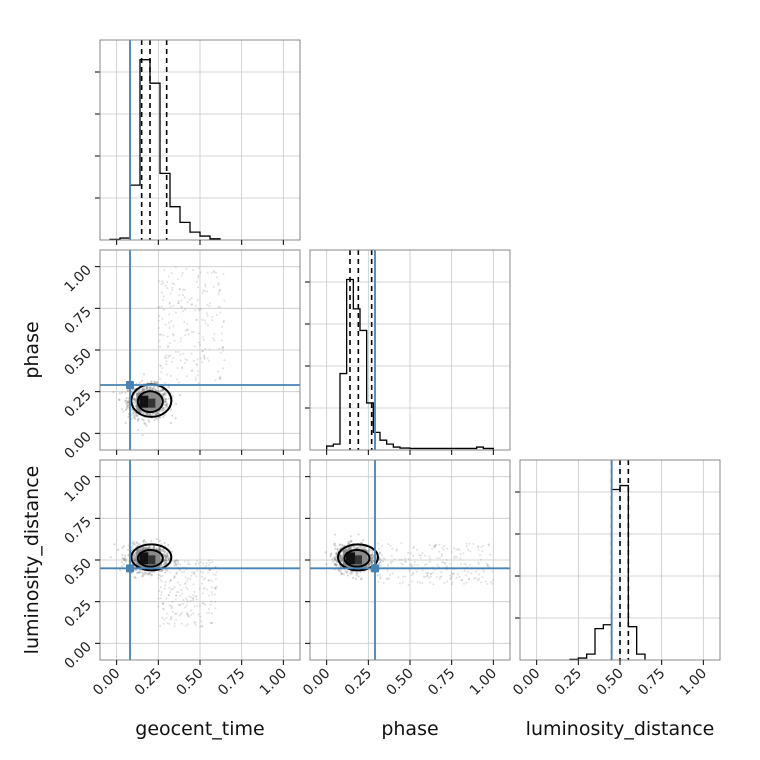  What do you see at coordinates (130, 568) in the screenshot?
I see `truth-marker` at bounding box center [130, 568].